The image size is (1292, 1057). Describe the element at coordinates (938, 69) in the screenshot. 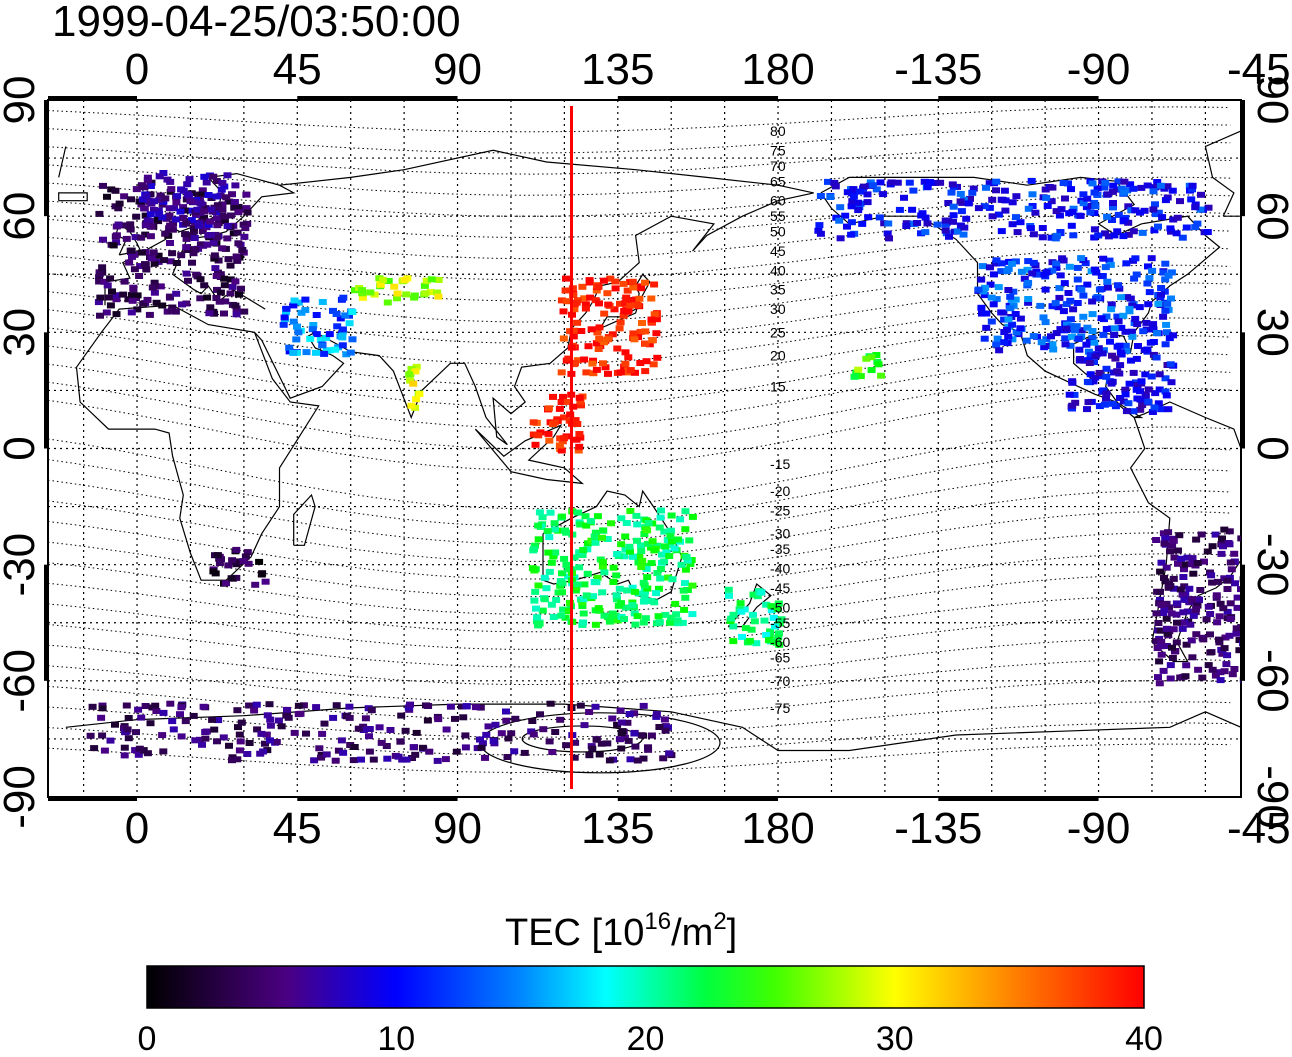

I see `top-tick-label: -135` at that location.